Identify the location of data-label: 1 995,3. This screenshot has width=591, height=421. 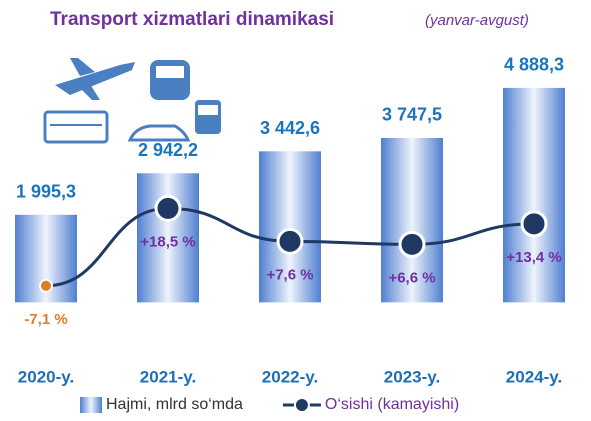
(46, 192).